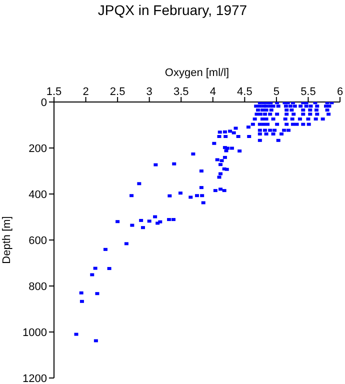  What do you see at coordinates (6, 240) in the screenshot?
I see `y-axis-title: Depth [m]` at bounding box center [6, 240].